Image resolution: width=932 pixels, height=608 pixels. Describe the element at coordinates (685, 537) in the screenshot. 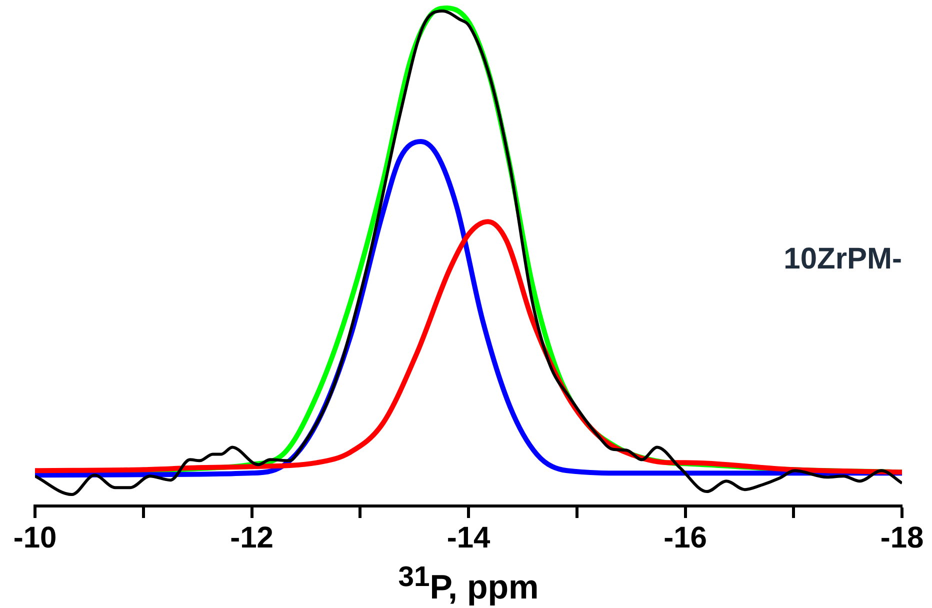

I see `x-tick-label: -16` at that location.